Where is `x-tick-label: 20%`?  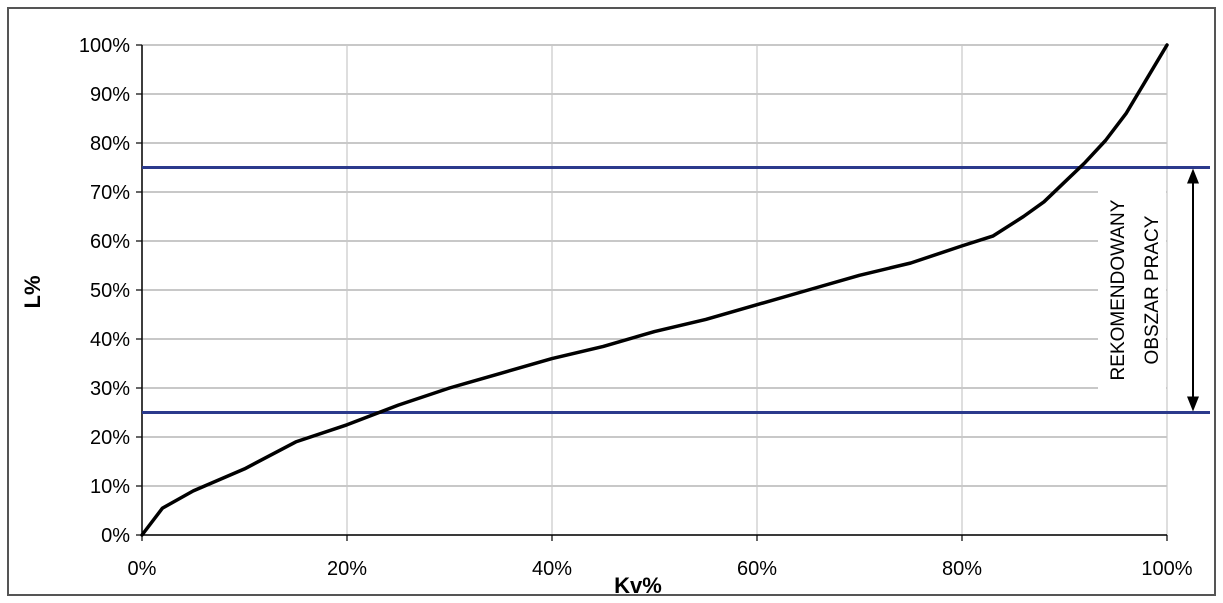 x-tick-label: 20% is located at coordinates (347, 569).